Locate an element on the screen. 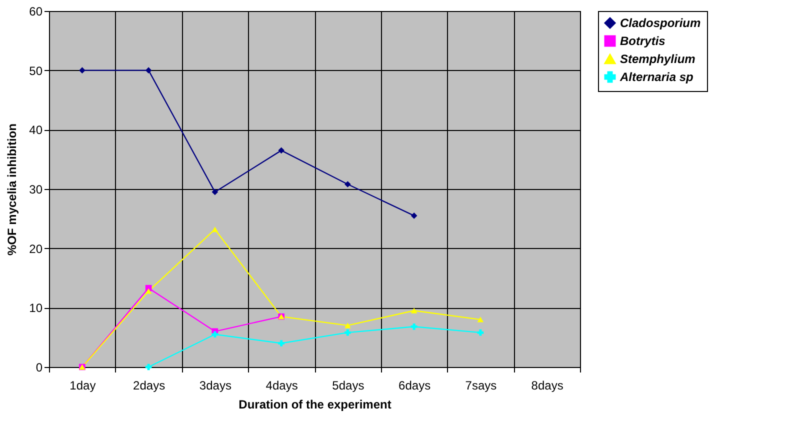 Image resolution: width=788 pixels, height=435 pixels. y-axis-title: %OF mycelia inhibition is located at coordinates (12, 189).